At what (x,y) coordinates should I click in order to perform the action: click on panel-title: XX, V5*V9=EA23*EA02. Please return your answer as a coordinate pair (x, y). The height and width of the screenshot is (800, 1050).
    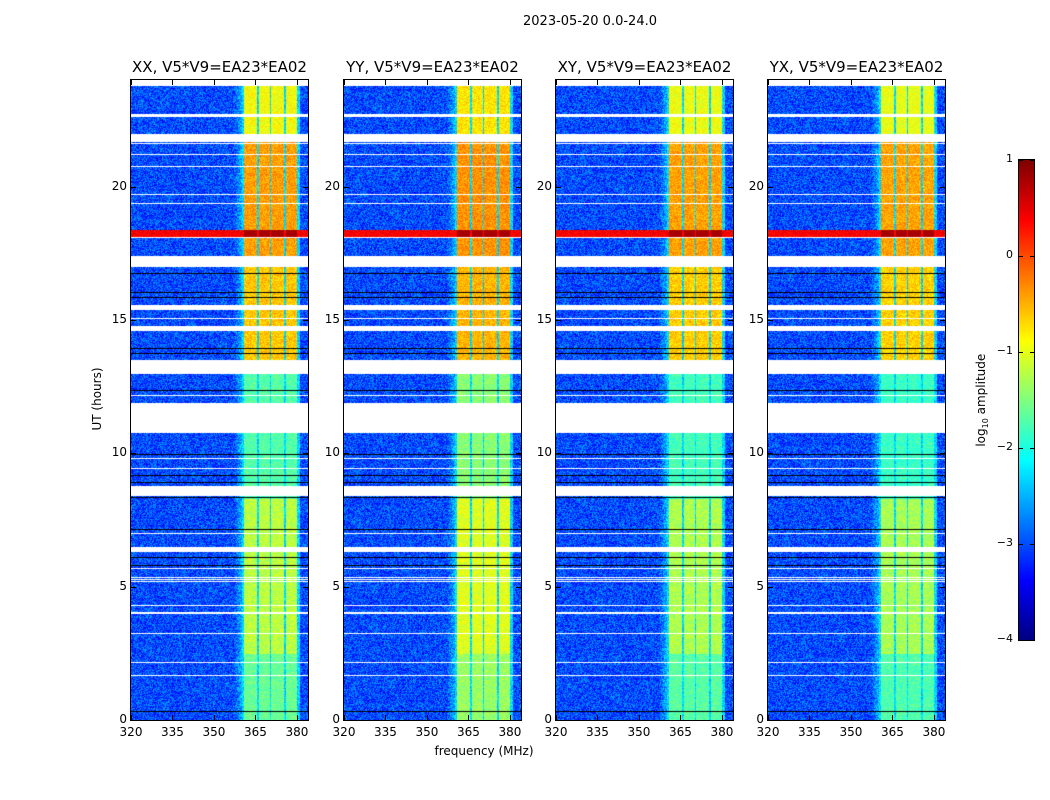
    Looking at the image, I should click on (219, 67).